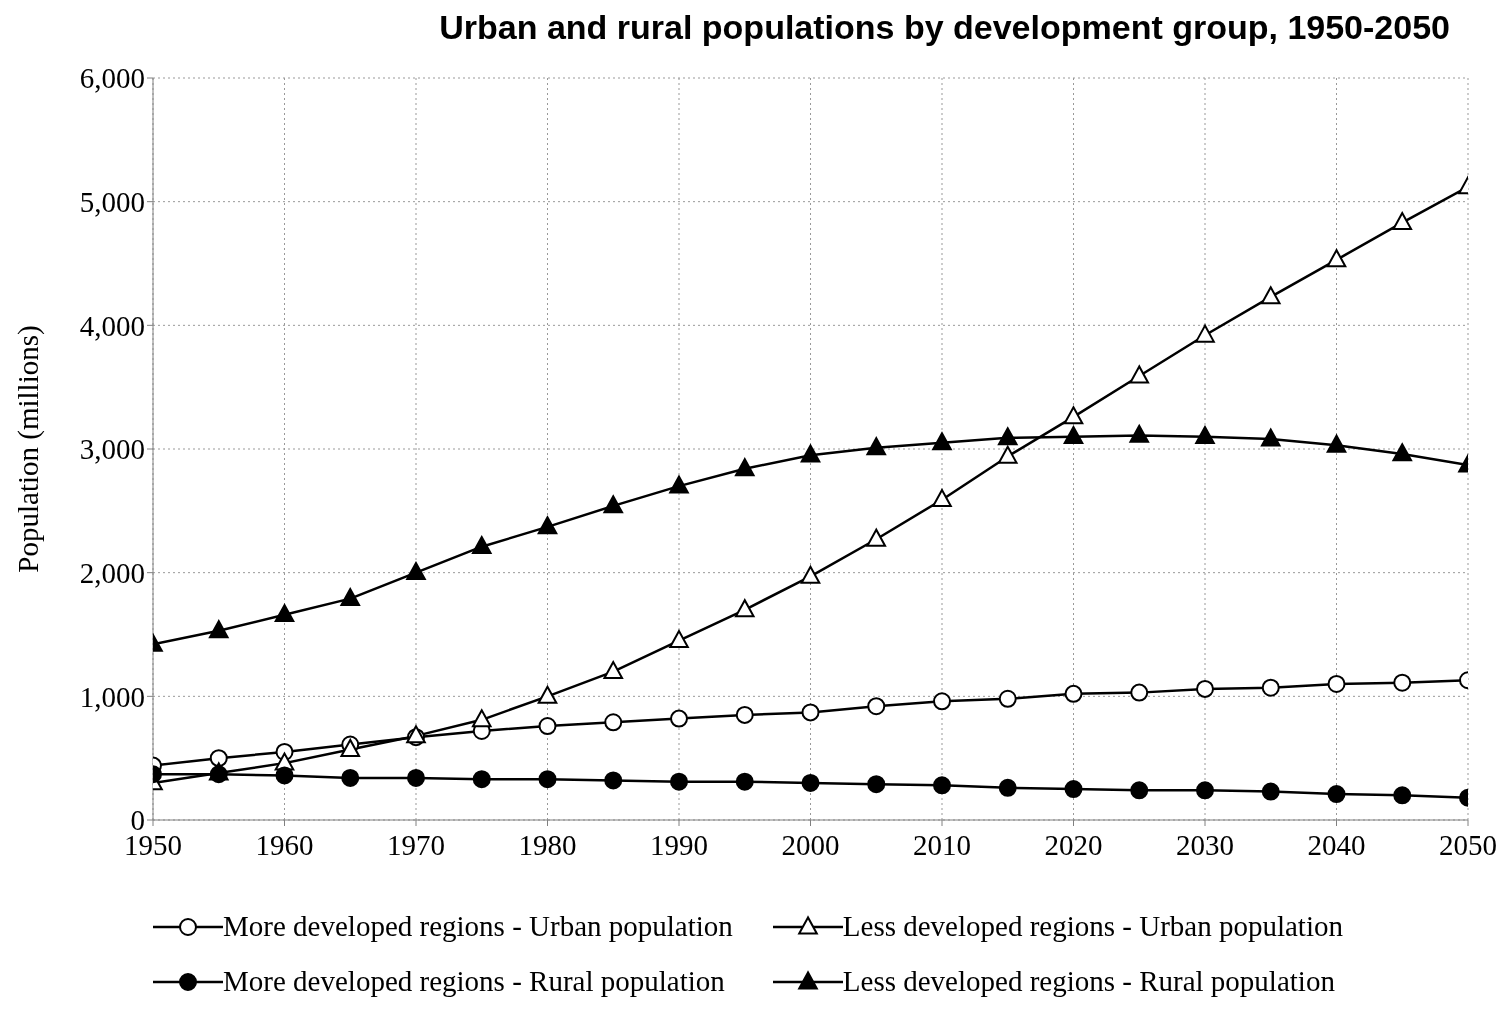 The height and width of the screenshot is (1012, 1508). I want to click on legend-label: Less developed regions - Rural population, so click(1088, 981).